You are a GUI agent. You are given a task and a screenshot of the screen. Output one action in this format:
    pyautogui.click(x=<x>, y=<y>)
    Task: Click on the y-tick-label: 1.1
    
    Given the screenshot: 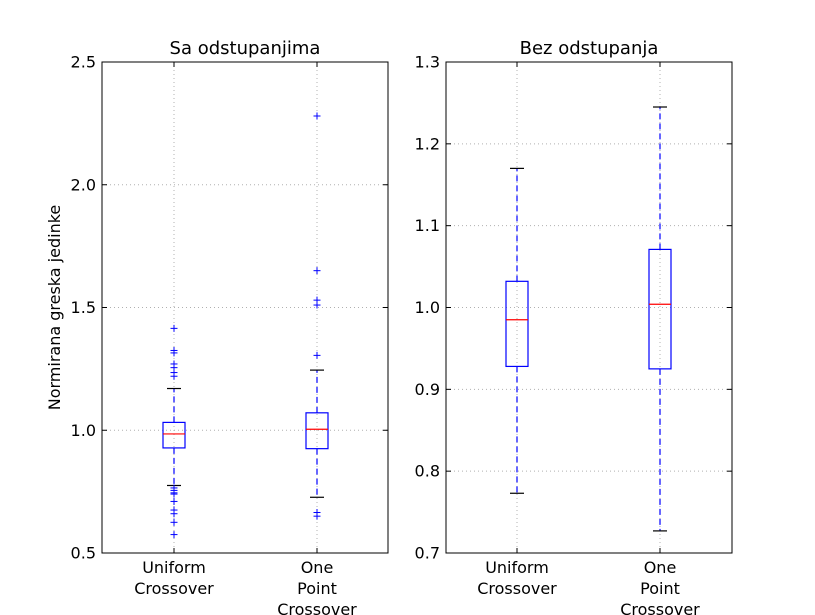 What is the action you would take?
    pyautogui.click(x=427, y=225)
    